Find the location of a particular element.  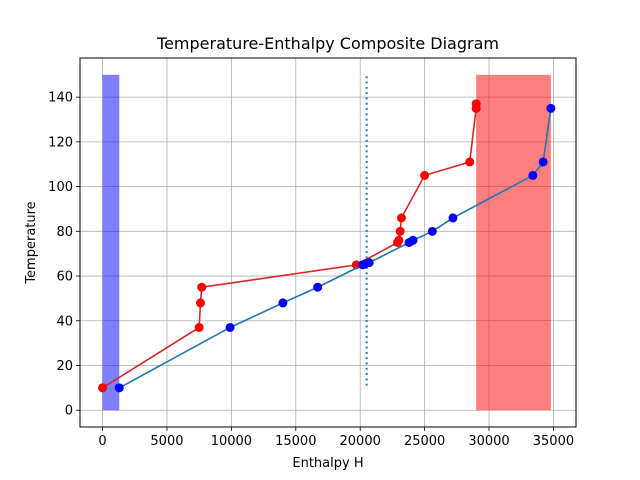

chart-title: Temperature-Enthalpy Composite Diagram is located at coordinates (327, 43).